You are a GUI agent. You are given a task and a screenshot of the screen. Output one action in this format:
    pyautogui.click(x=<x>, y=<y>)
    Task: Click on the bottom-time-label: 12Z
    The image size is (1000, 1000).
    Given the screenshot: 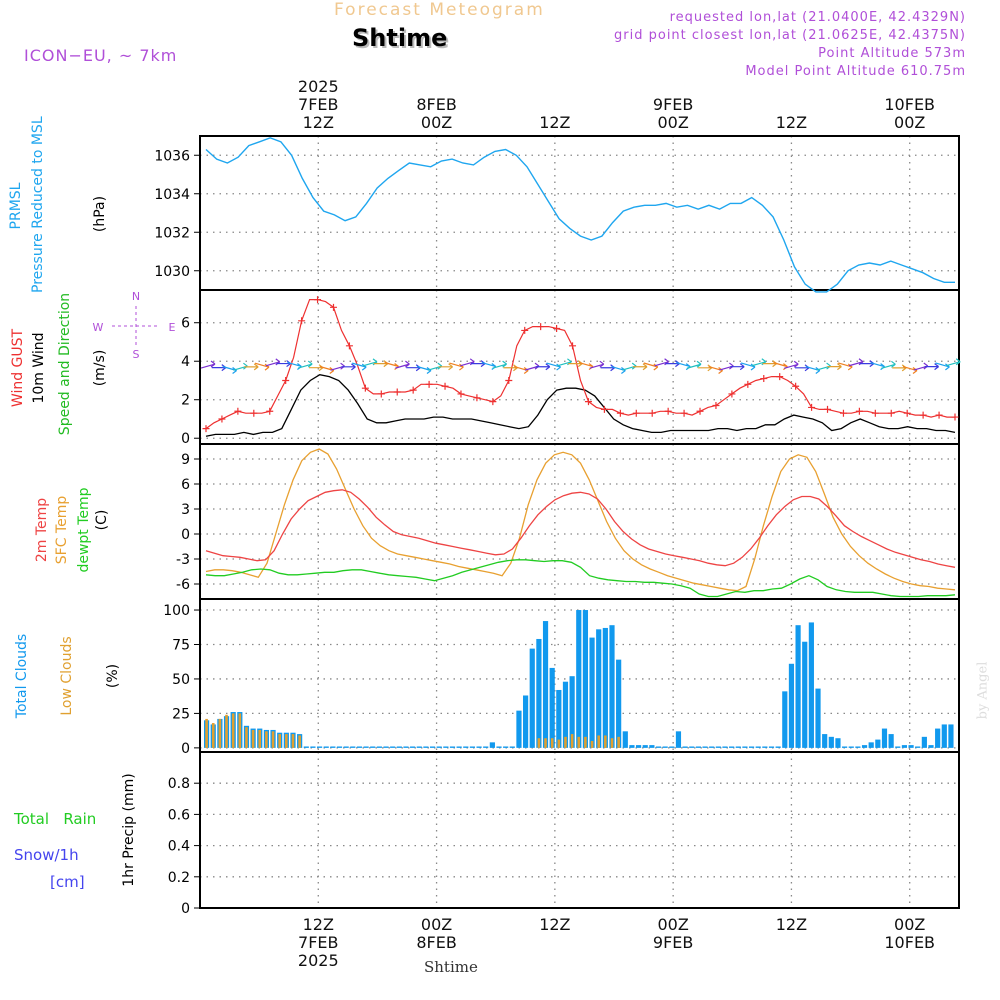 What is the action you would take?
    pyautogui.click(x=554, y=924)
    